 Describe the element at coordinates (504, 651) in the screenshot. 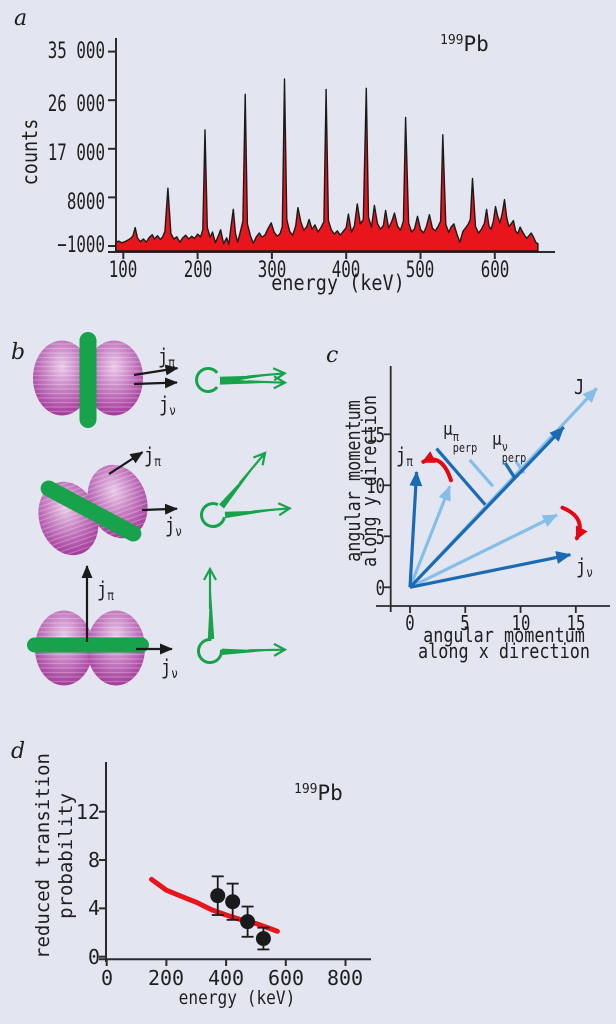

I see `c-xaxis-title-line2: along x direction` at that location.